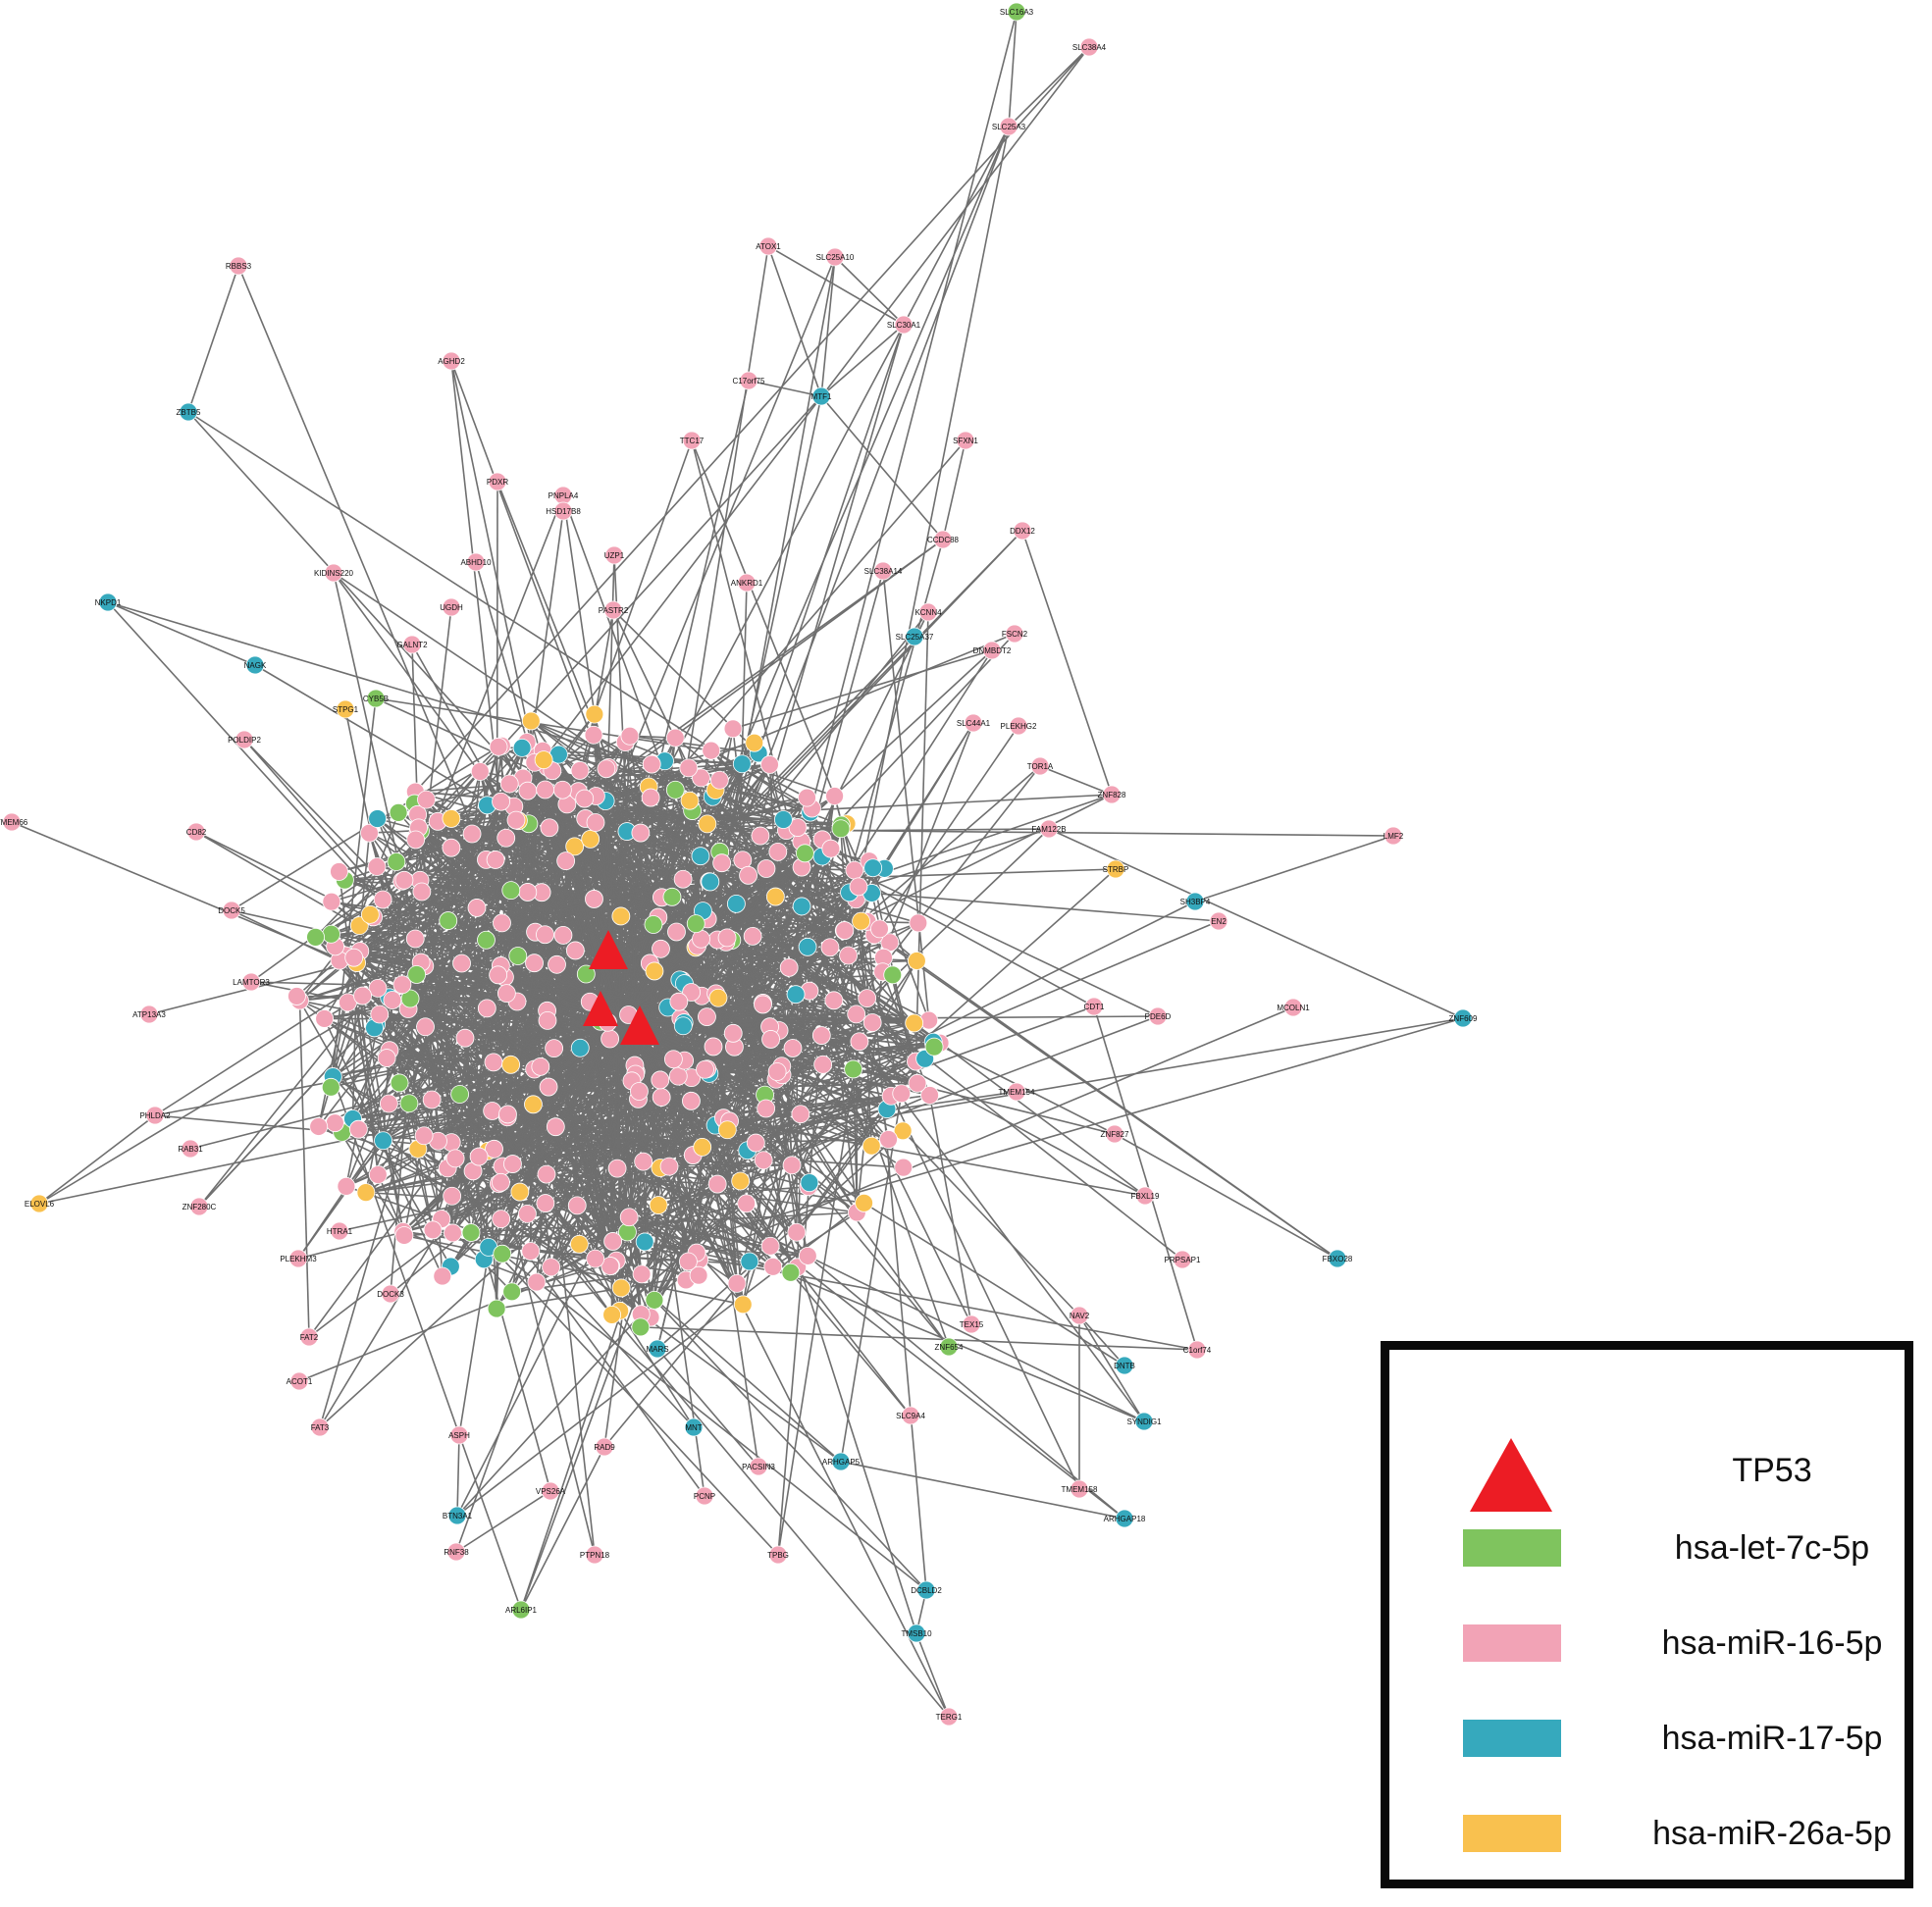 This screenshot has height=1907, width=1932. I want to click on gene-node-label: NAGK, so click(256, 665).